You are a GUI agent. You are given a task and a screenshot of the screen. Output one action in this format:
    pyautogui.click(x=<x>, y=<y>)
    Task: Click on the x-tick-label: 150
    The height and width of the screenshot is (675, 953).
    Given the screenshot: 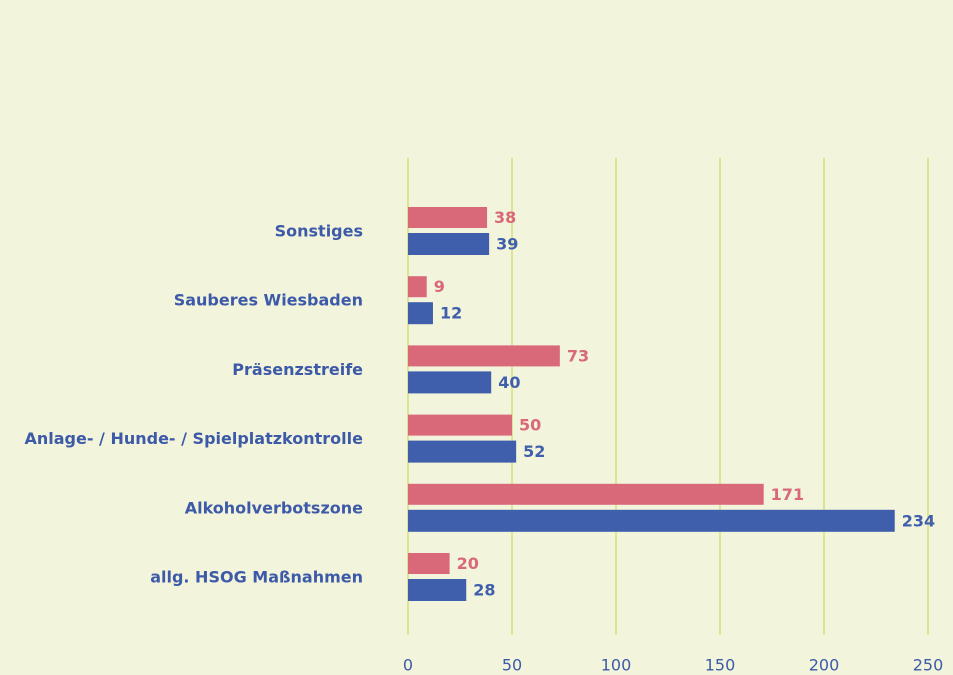 What is the action you would take?
    pyautogui.click(x=720, y=665)
    